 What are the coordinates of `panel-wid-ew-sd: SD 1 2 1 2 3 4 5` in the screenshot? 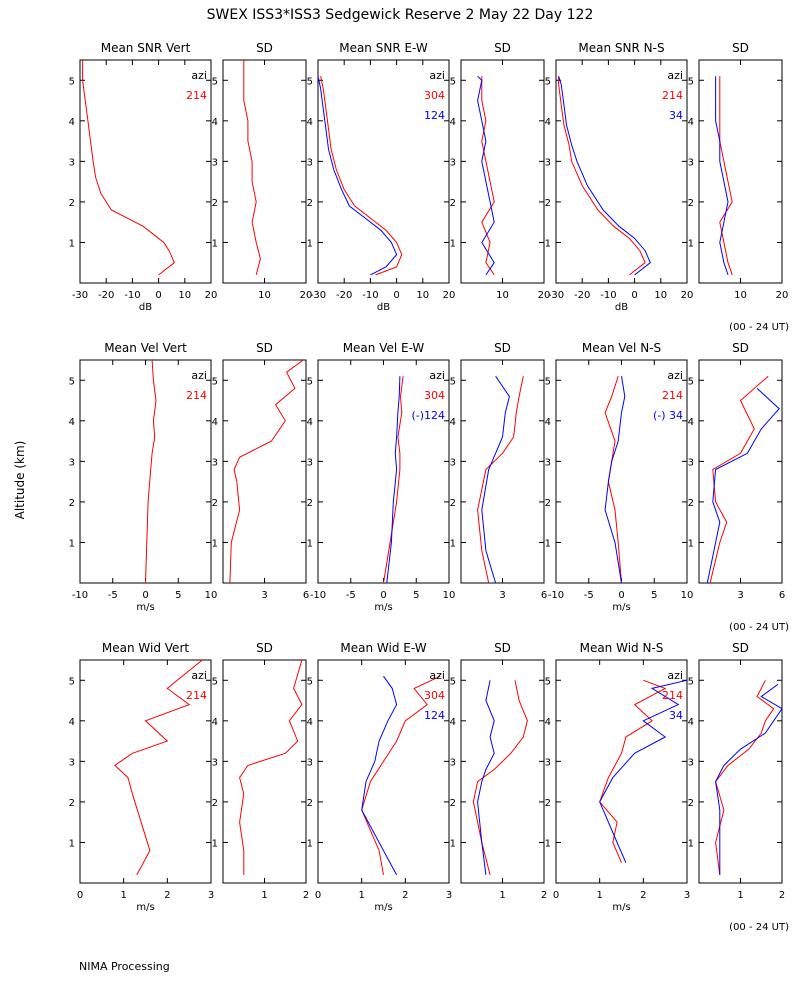 It's located at (499, 771).